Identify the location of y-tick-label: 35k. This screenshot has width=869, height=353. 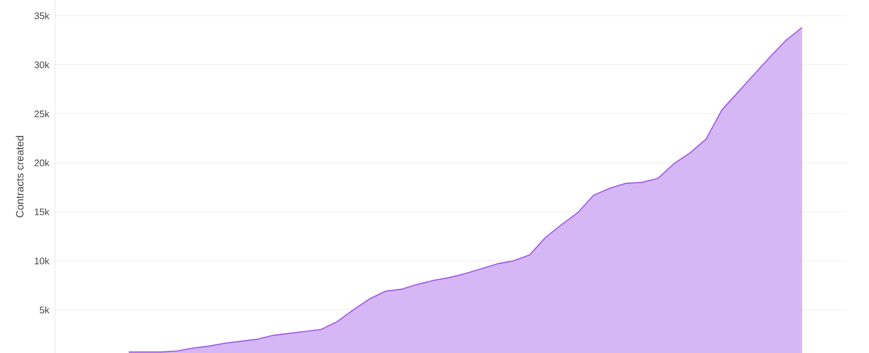
(42, 16).